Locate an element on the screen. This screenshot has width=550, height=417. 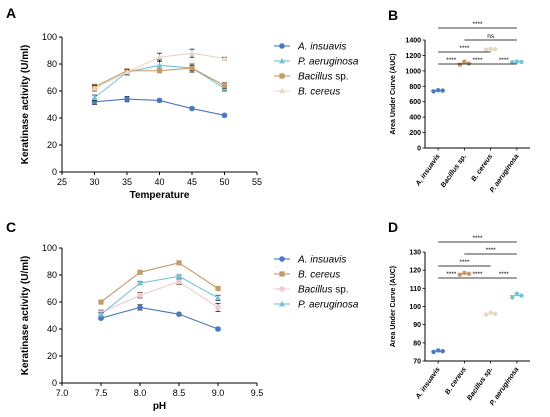
chart-c-legend-label-name: B. cereus is located at coordinates (319, 275).